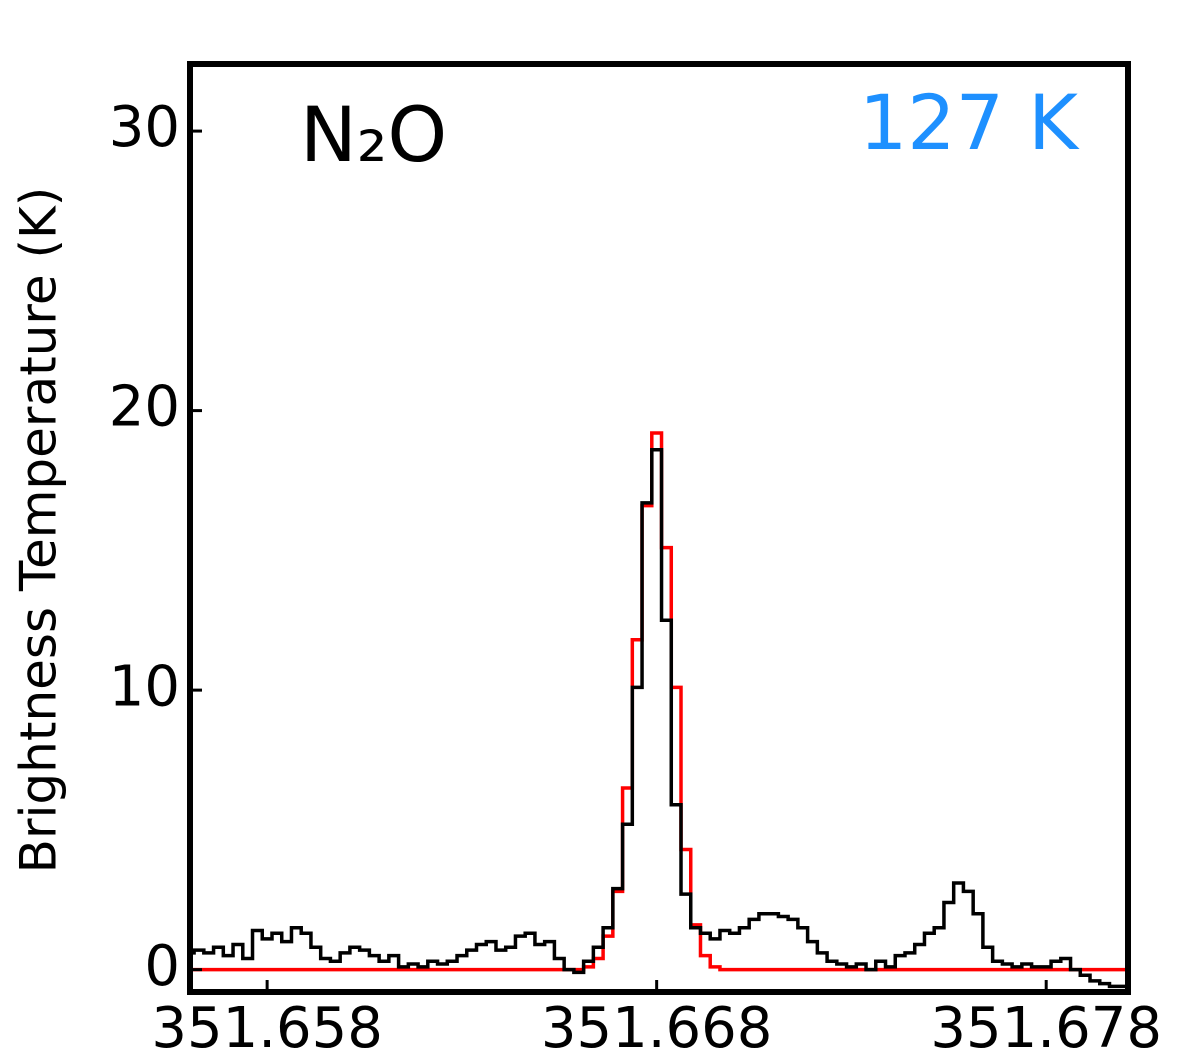 This screenshot has height=1064, width=1200. Describe the element at coordinates (969, 122) in the screenshot. I see `annotation: 127 K` at that location.